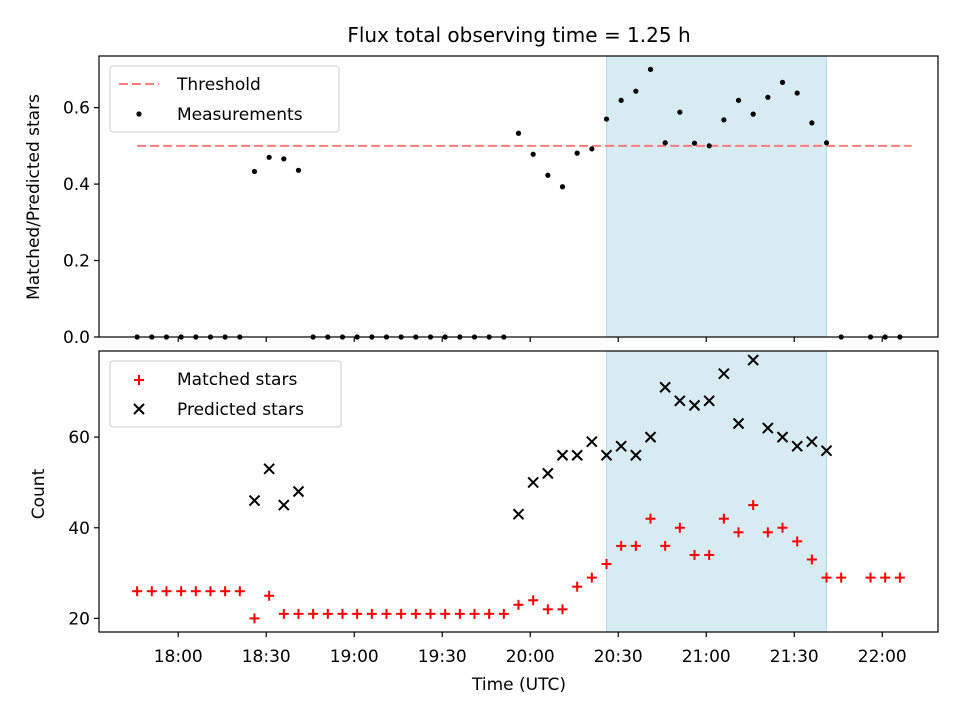 This screenshot has width=960, height=720. I want to click on x-tick-label: 19:30, so click(442, 657).